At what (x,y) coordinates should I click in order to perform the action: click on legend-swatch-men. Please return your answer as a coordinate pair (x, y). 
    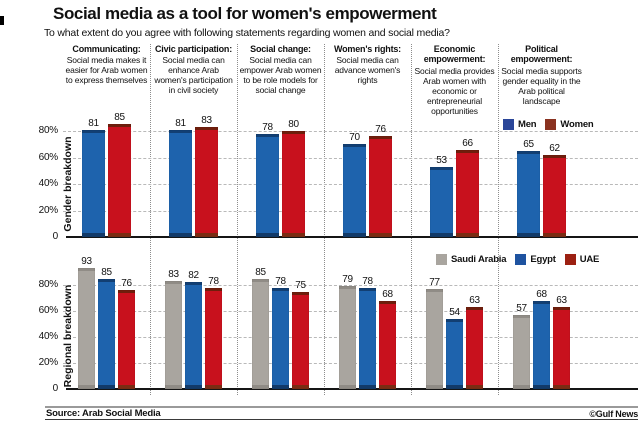
    Looking at the image, I should click on (508, 124).